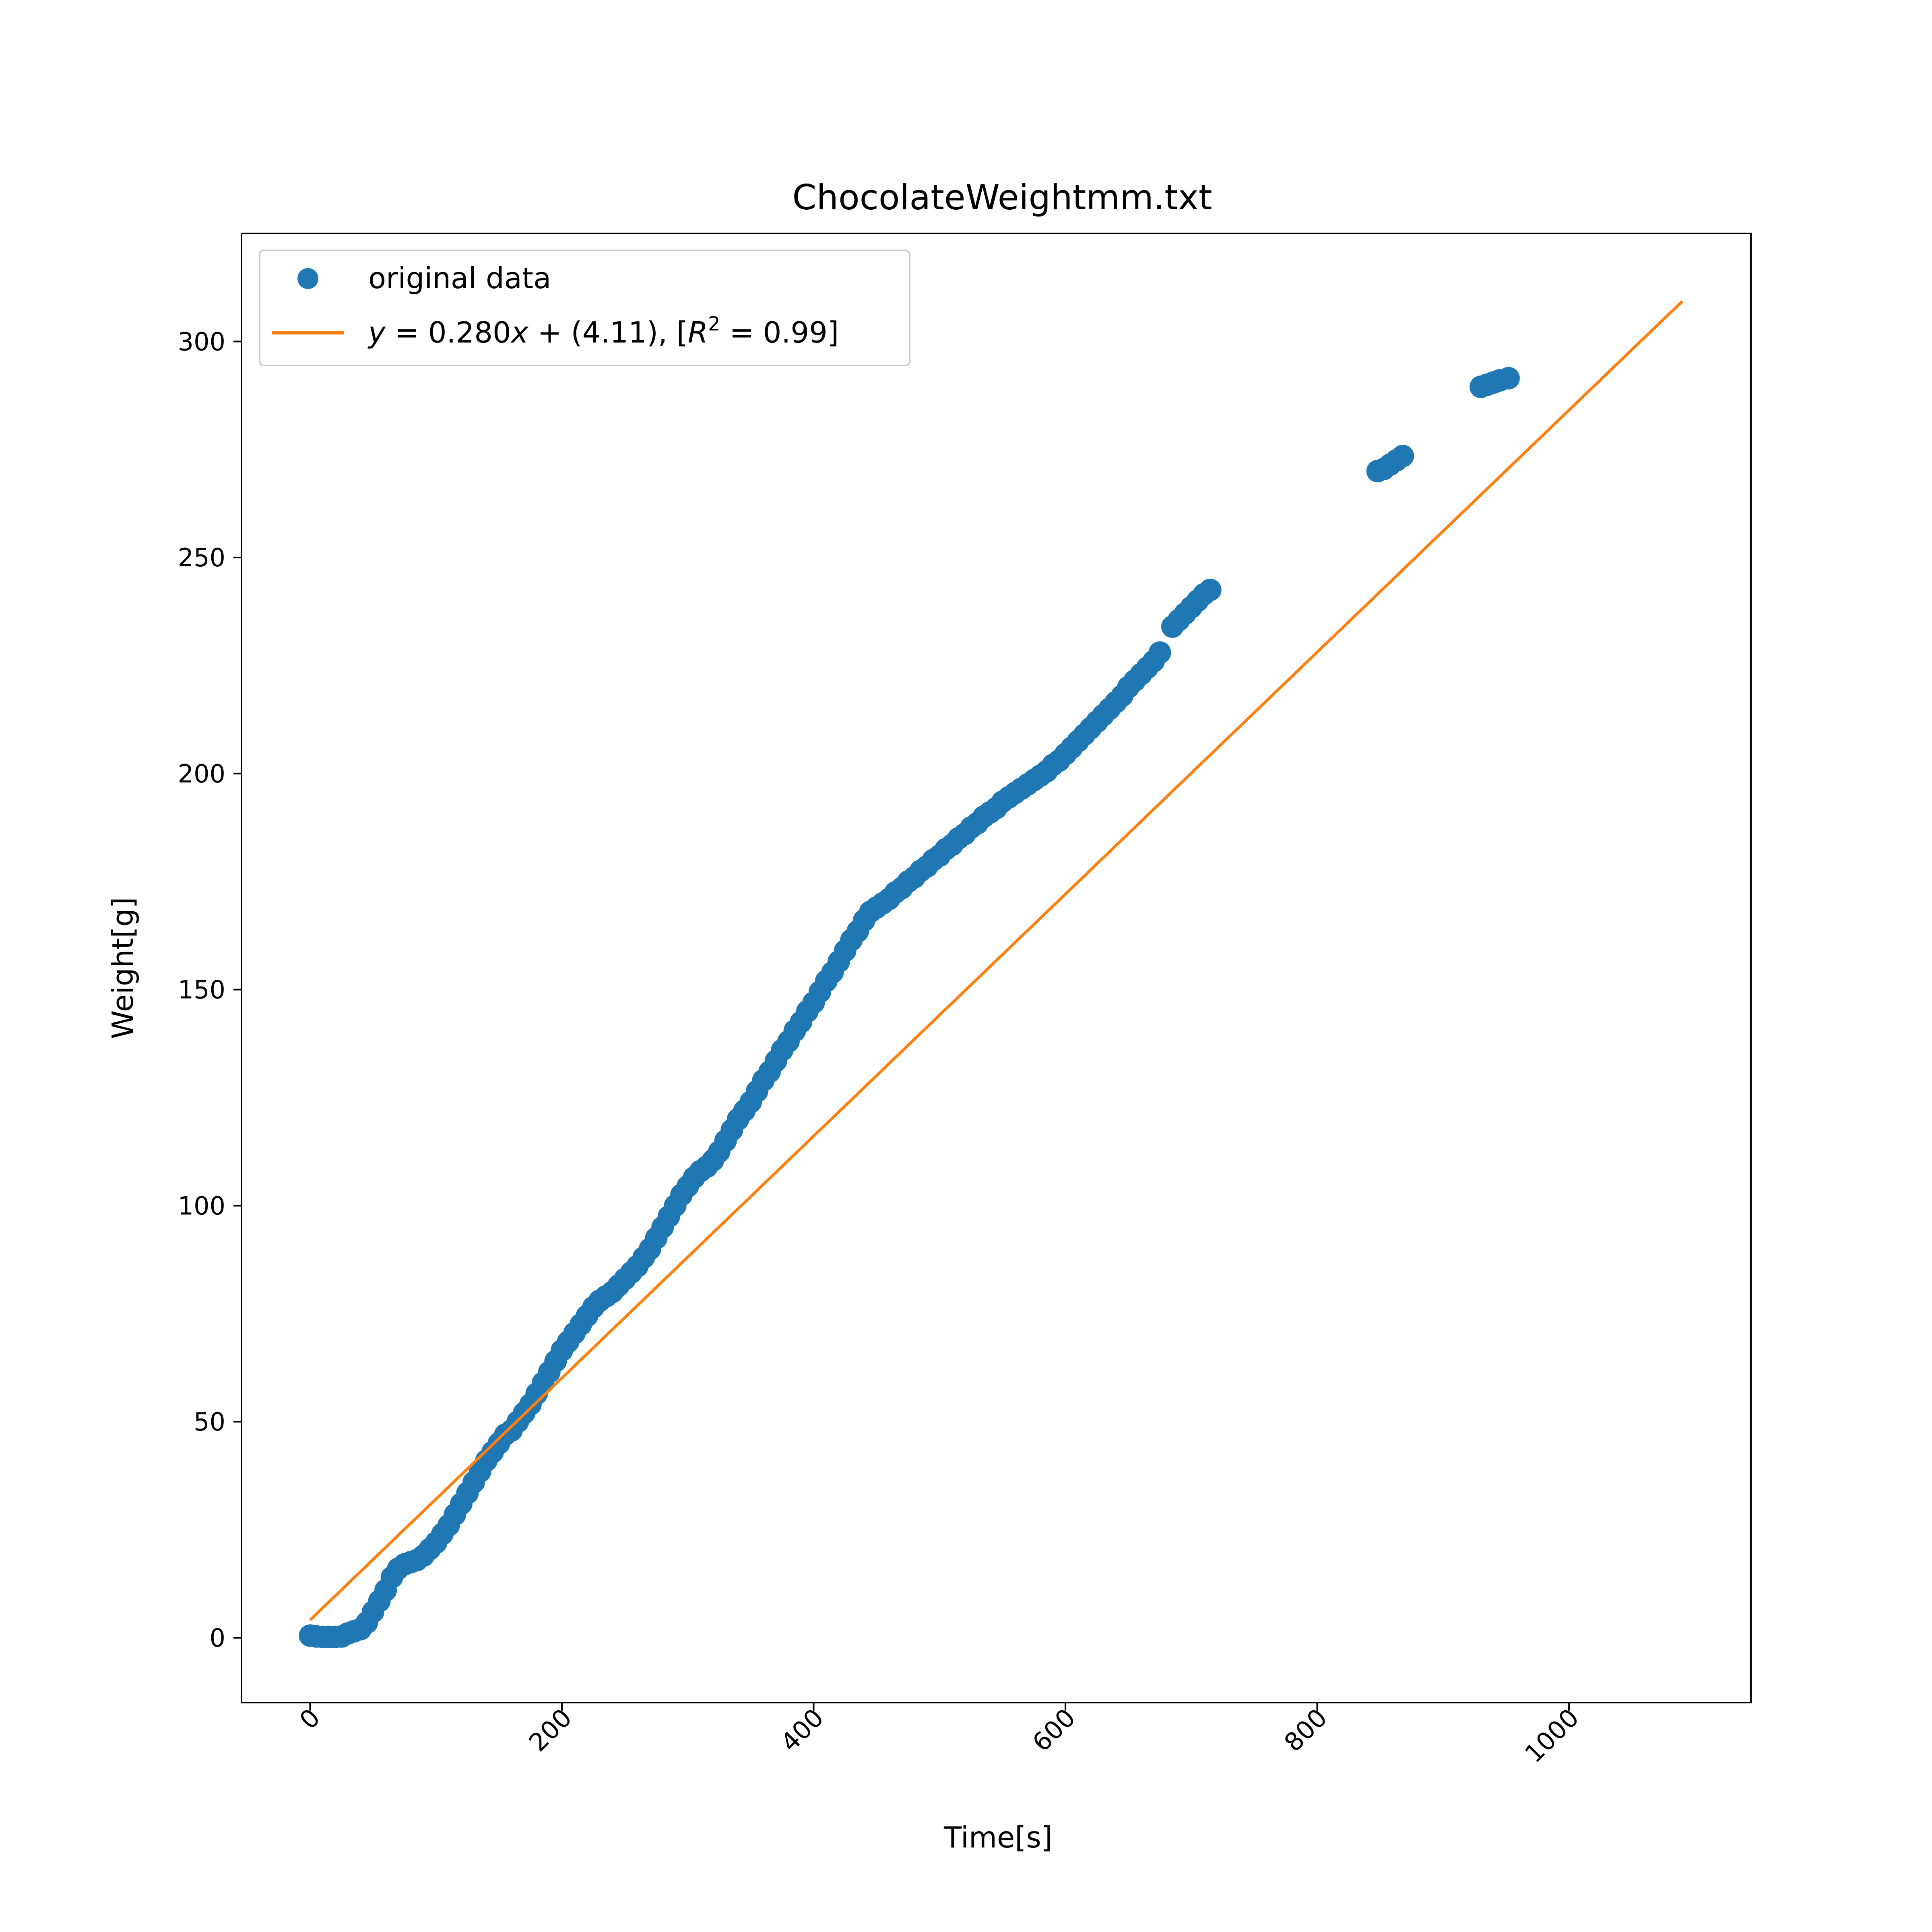 The width and height of the screenshot is (1932, 1932). I want to click on chart-title: ChocolateWeightmm.txt, so click(1002, 198).